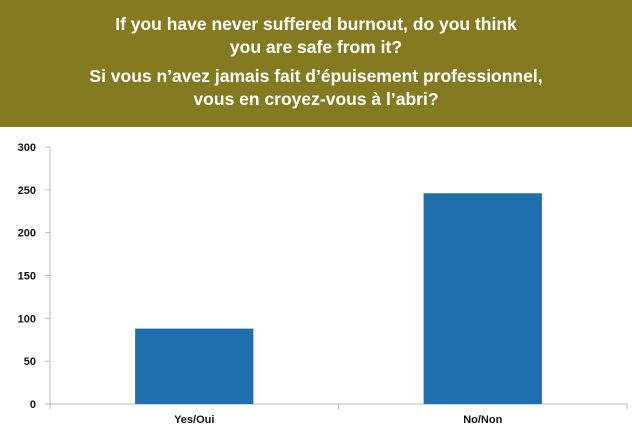 The height and width of the screenshot is (439, 632). Describe the element at coordinates (30, 362) in the screenshot. I see `y-tick-label: 50` at that location.